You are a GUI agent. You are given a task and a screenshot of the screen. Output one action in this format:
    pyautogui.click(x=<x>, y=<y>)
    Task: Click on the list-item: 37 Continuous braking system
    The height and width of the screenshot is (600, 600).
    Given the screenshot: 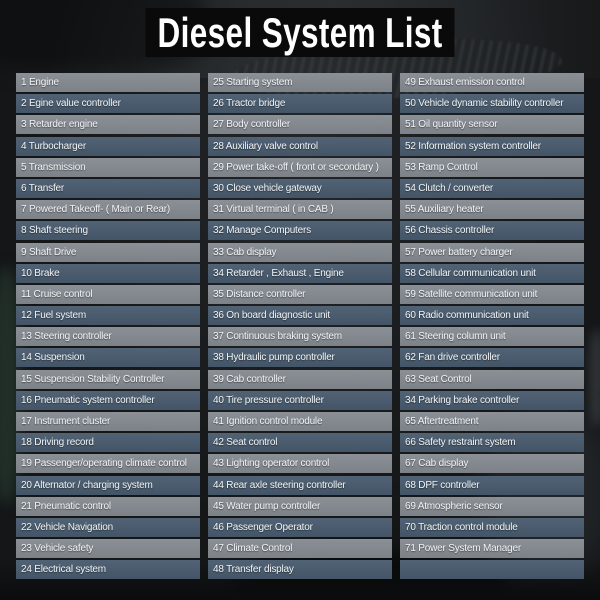 What is the action you would take?
    pyautogui.click(x=300, y=337)
    